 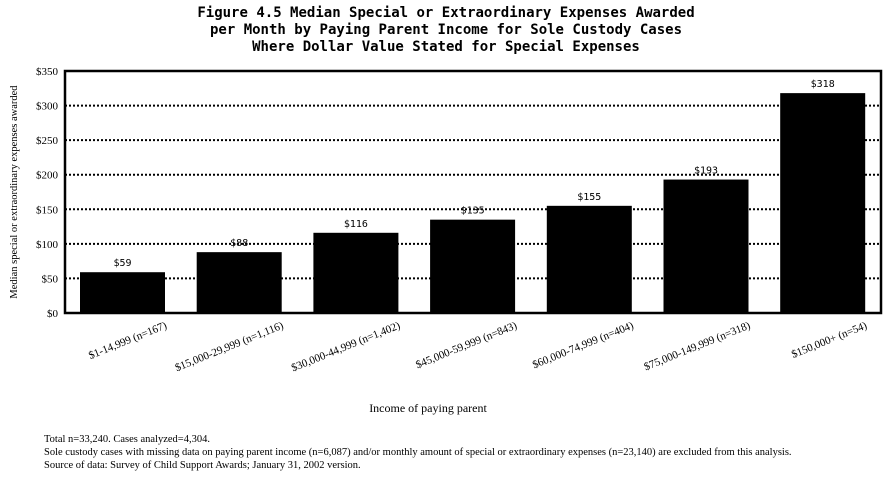 What do you see at coordinates (47, 72) in the screenshot?
I see `y-tick-label: $350` at bounding box center [47, 72].